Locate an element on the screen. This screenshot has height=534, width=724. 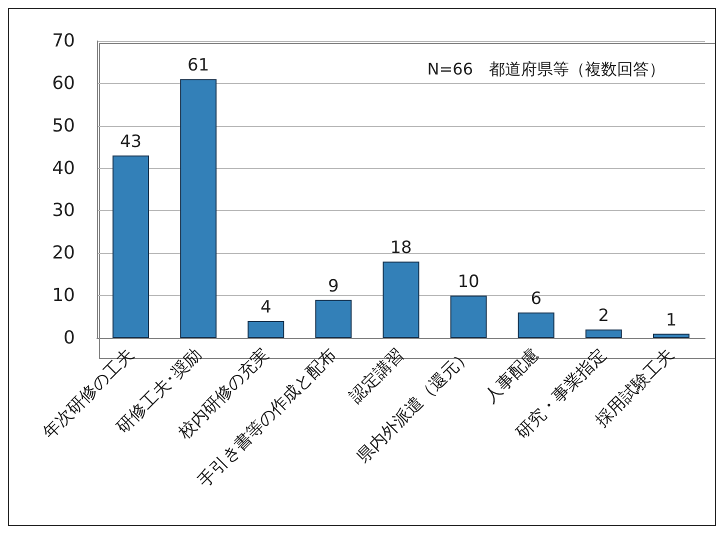
y-tick-label: 40 is located at coordinates (63, 168).